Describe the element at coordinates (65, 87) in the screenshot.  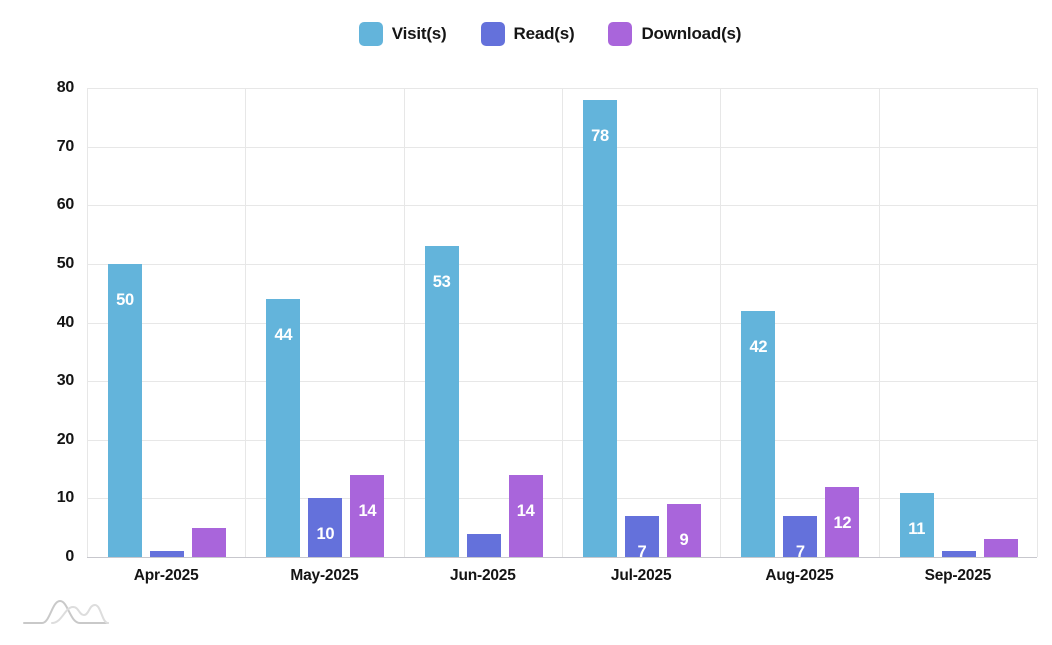
I see `y-axis-tick-label: 80` at that location.